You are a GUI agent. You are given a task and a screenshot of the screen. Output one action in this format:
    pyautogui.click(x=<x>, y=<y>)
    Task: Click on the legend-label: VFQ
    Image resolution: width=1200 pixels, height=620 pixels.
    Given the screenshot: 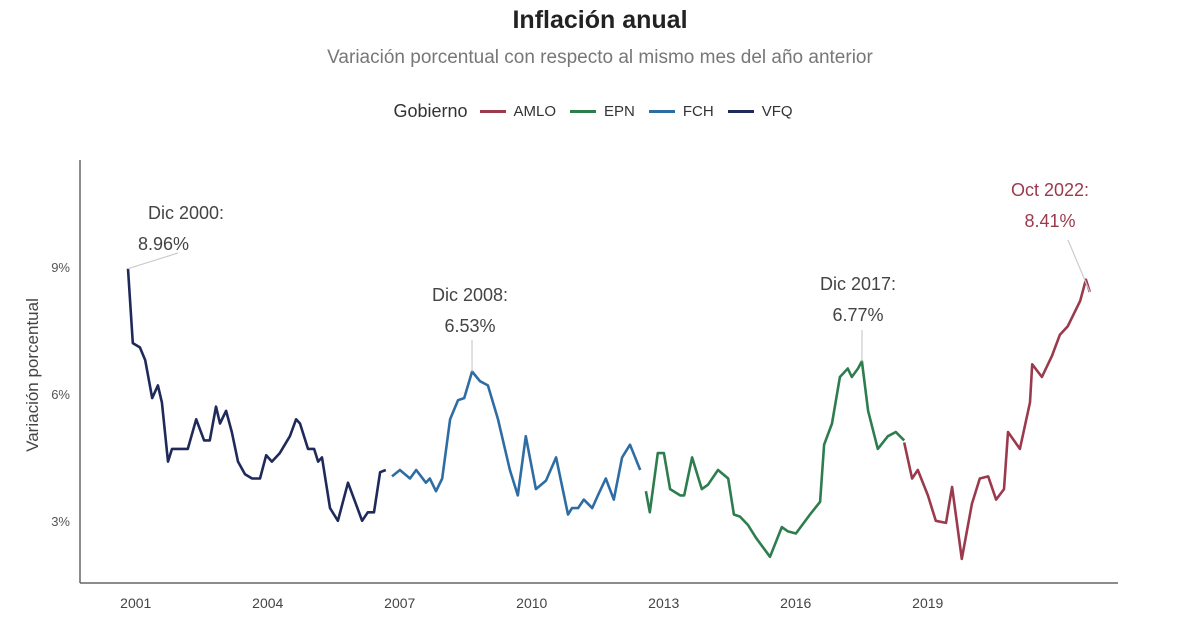 What is the action you would take?
    pyautogui.click(x=777, y=111)
    